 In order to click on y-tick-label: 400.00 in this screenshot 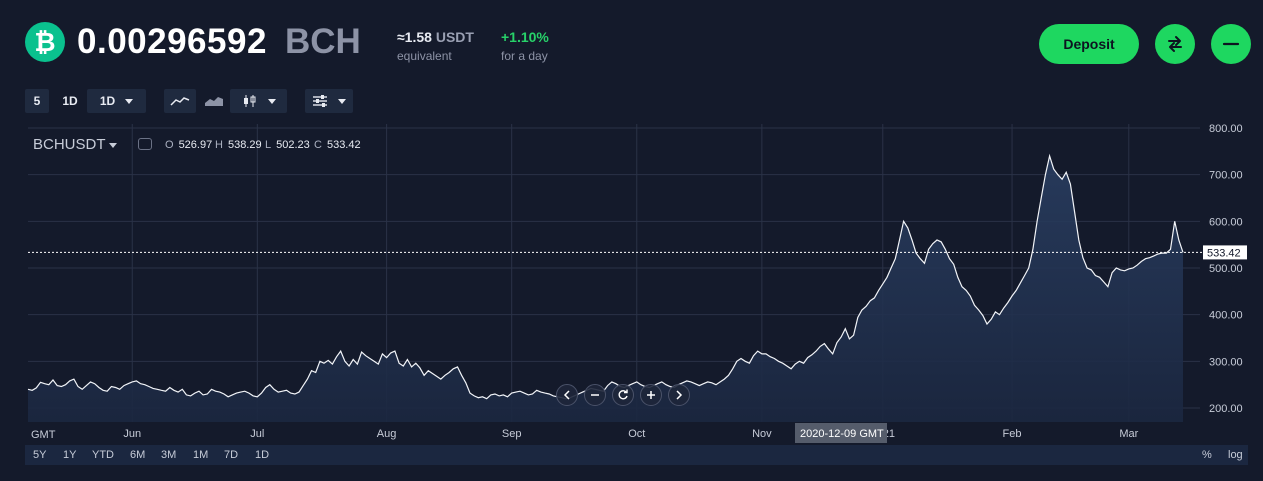, I will do `click(1226, 316)`.